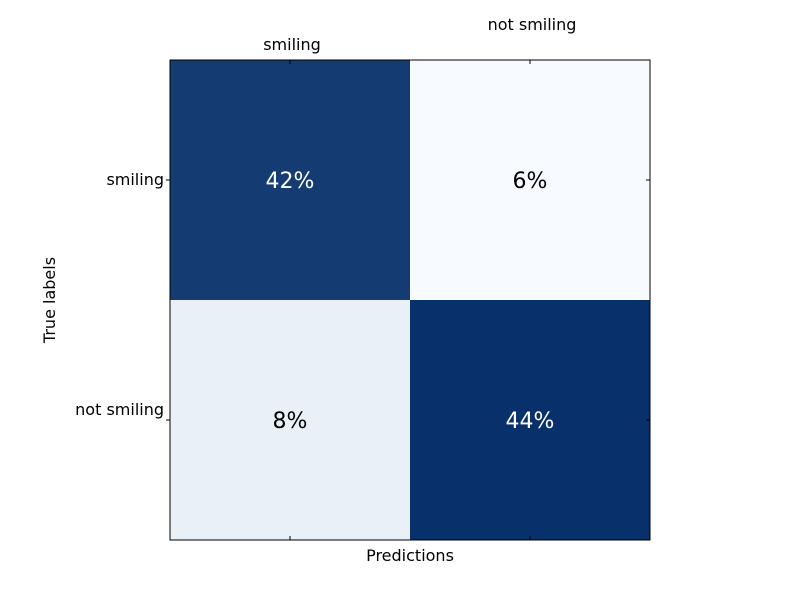 This screenshot has height=600, width=800. Describe the element at coordinates (119, 409) in the screenshot. I see `y-tick-label-1: not smiling` at that location.